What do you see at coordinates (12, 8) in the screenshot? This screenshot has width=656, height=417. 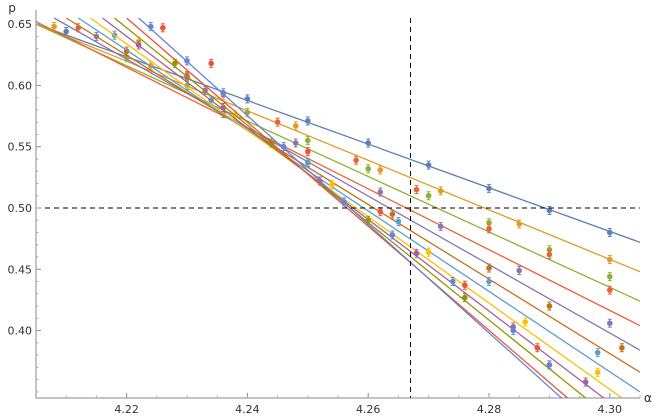 I see `y-axis-title: p` at bounding box center [12, 8].